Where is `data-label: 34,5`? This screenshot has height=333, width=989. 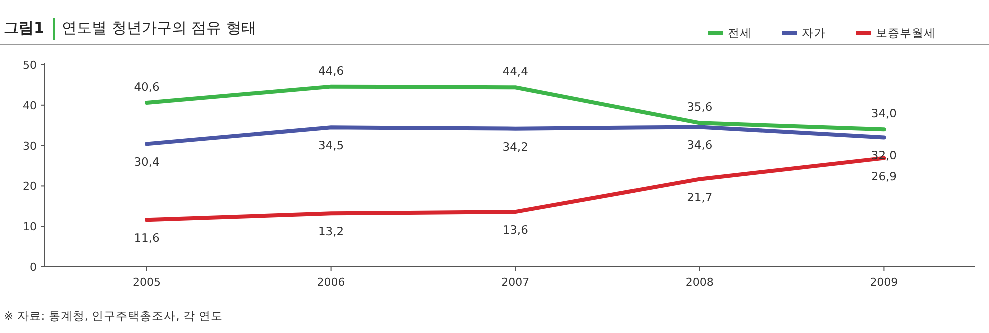
data-label: 34,5 is located at coordinates (331, 145).